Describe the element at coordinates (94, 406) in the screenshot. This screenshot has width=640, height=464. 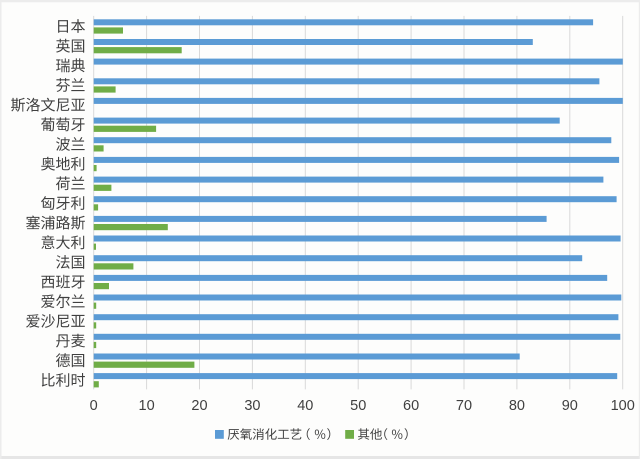
I see `svg-text: 0` at that location.